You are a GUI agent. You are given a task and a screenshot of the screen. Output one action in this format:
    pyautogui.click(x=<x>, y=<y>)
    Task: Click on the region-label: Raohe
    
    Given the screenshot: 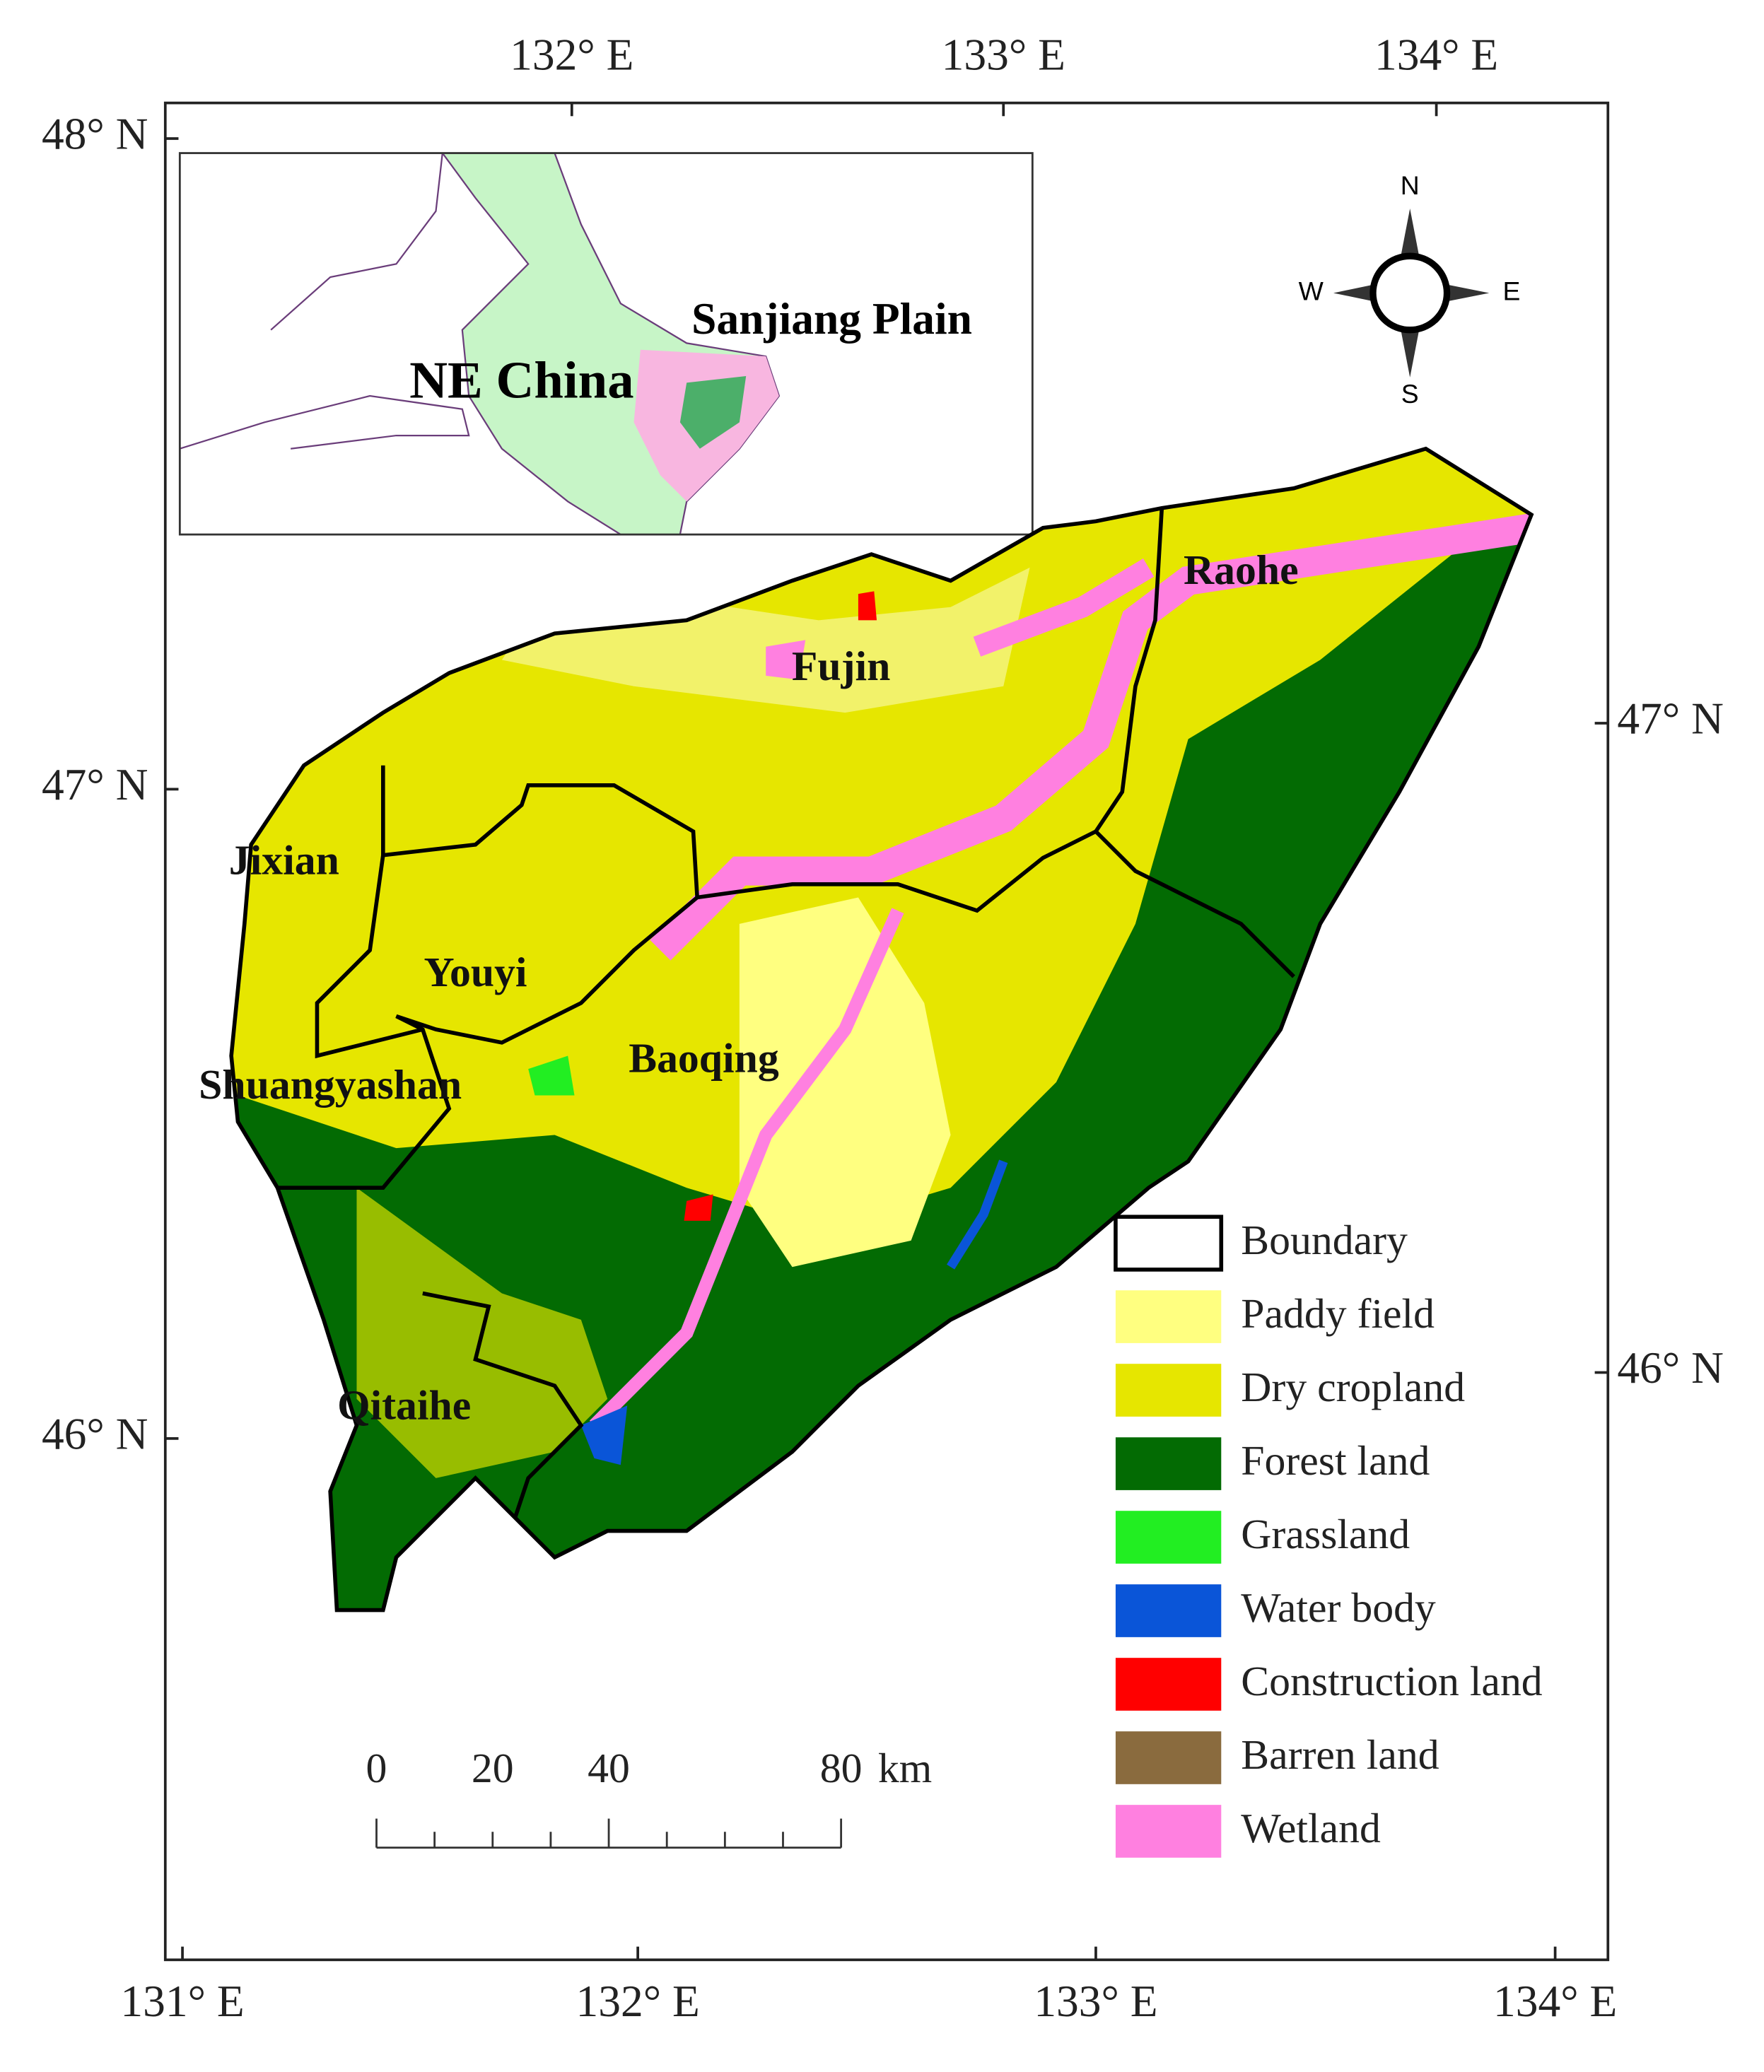 What is the action you would take?
    pyautogui.click(x=1241, y=569)
    